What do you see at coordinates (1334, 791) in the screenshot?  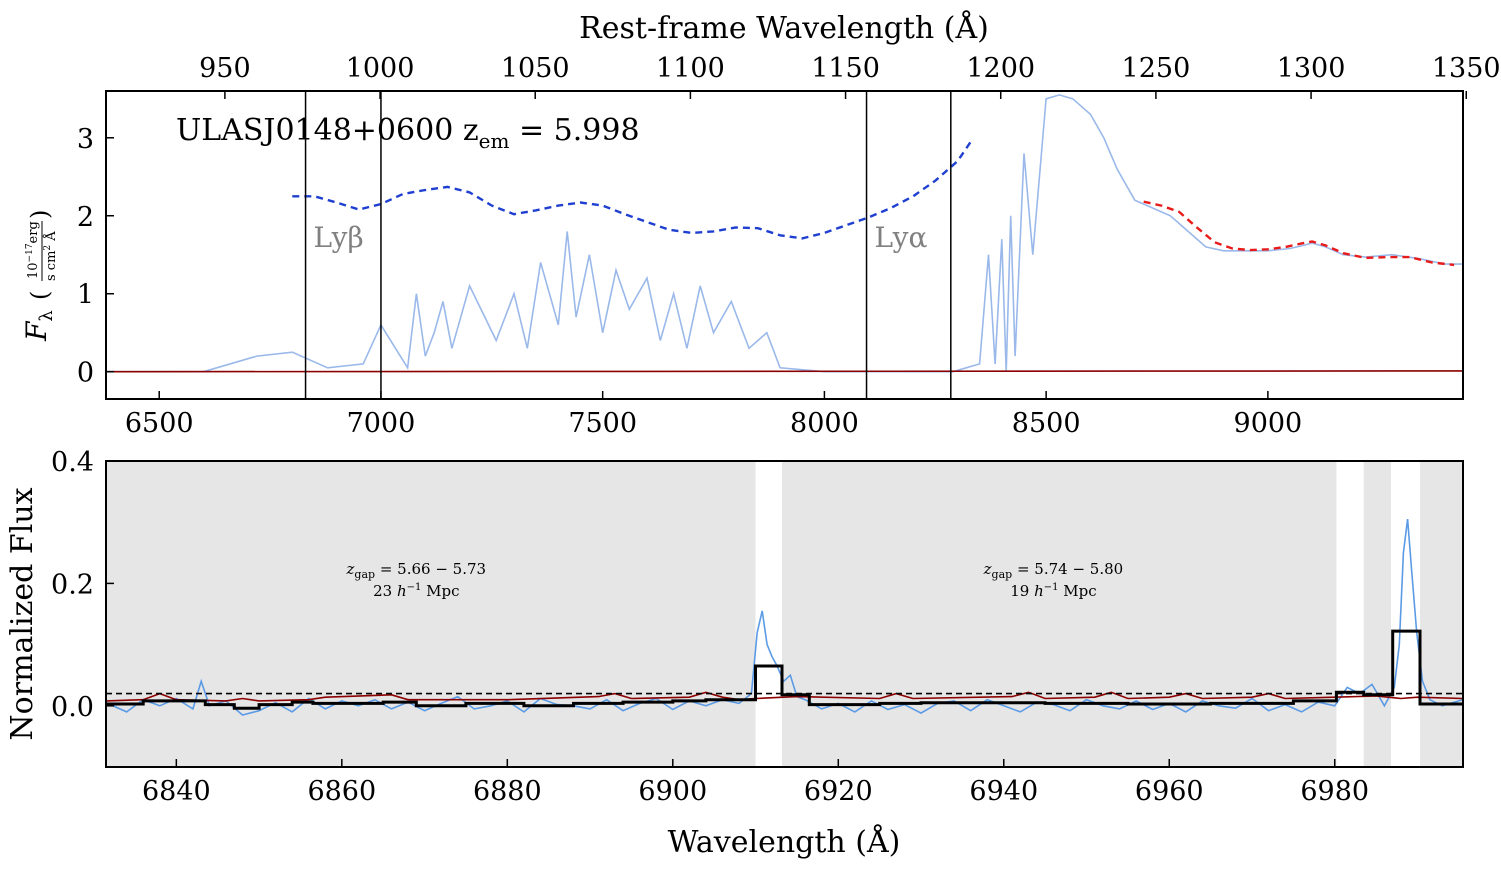 I see `bottom-x-tick-label-7: 6980` at bounding box center [1334, 791].